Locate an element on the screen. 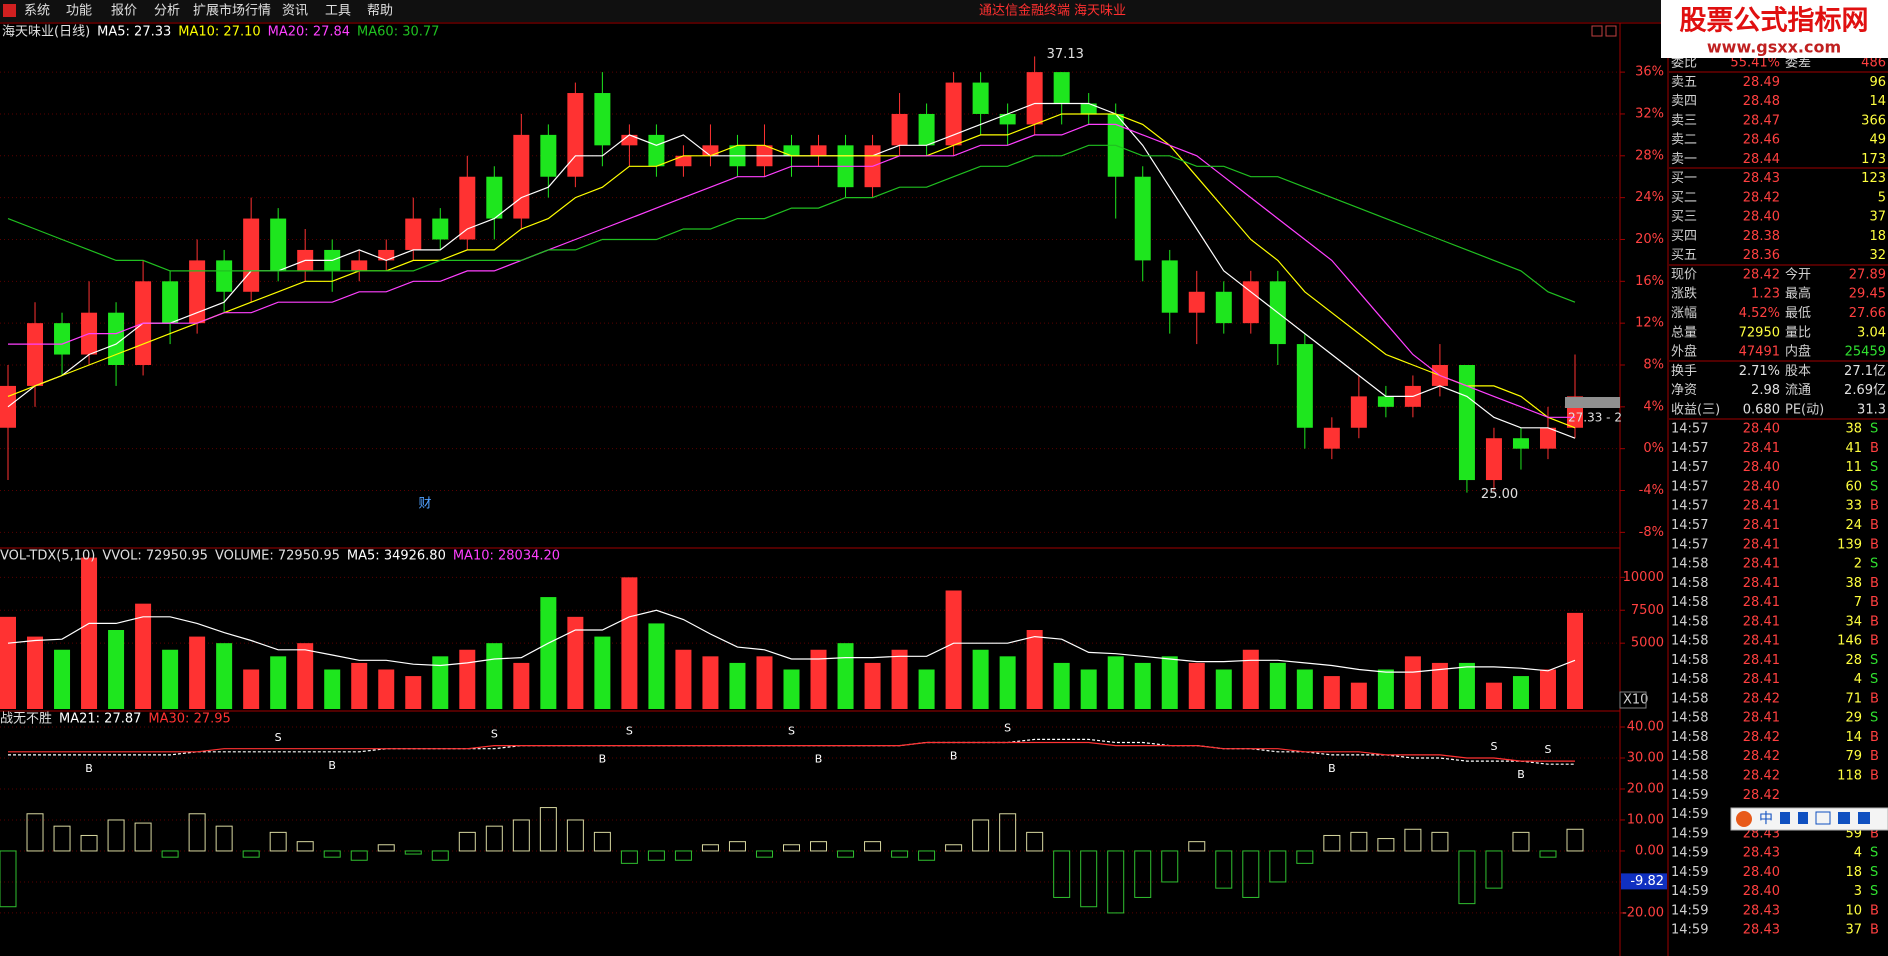 This screenshot has height=956, width=1888. ime-logo is located at coordinates (1744, 819).